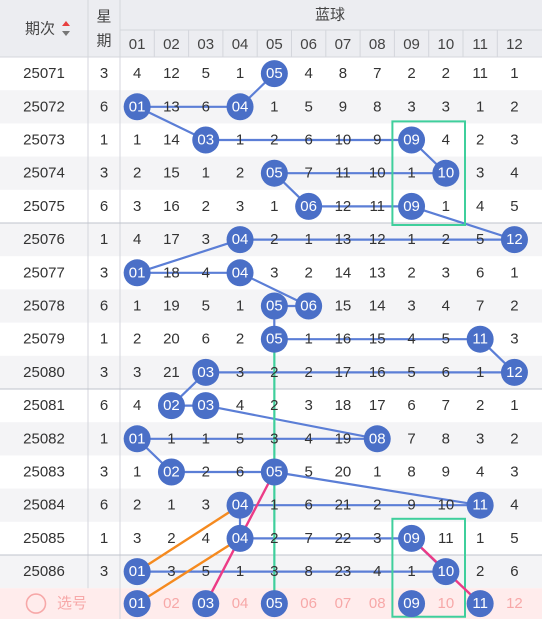 This screenshot has height=619, width=542. Describe the element at coordinates (44, 272) in the screenshot. I see `period-cell: 25077` at that location.